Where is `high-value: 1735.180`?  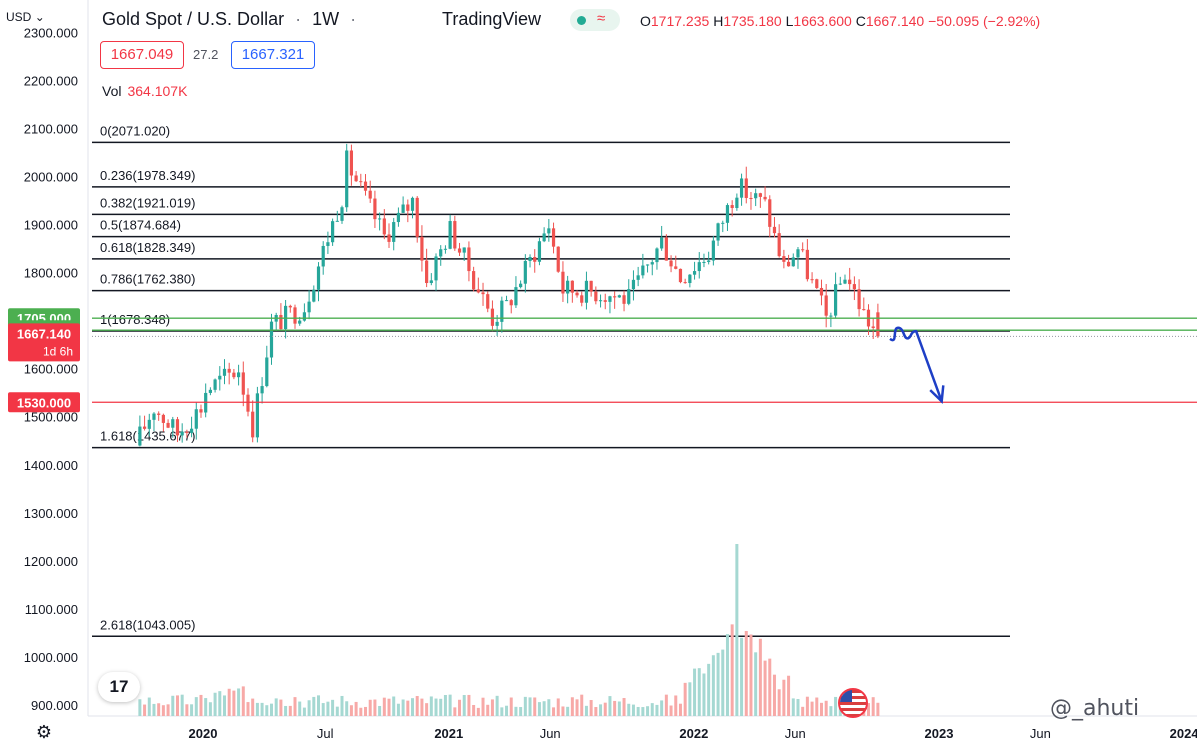 high-value: 1735.180 is located at coordinates (752, 21).